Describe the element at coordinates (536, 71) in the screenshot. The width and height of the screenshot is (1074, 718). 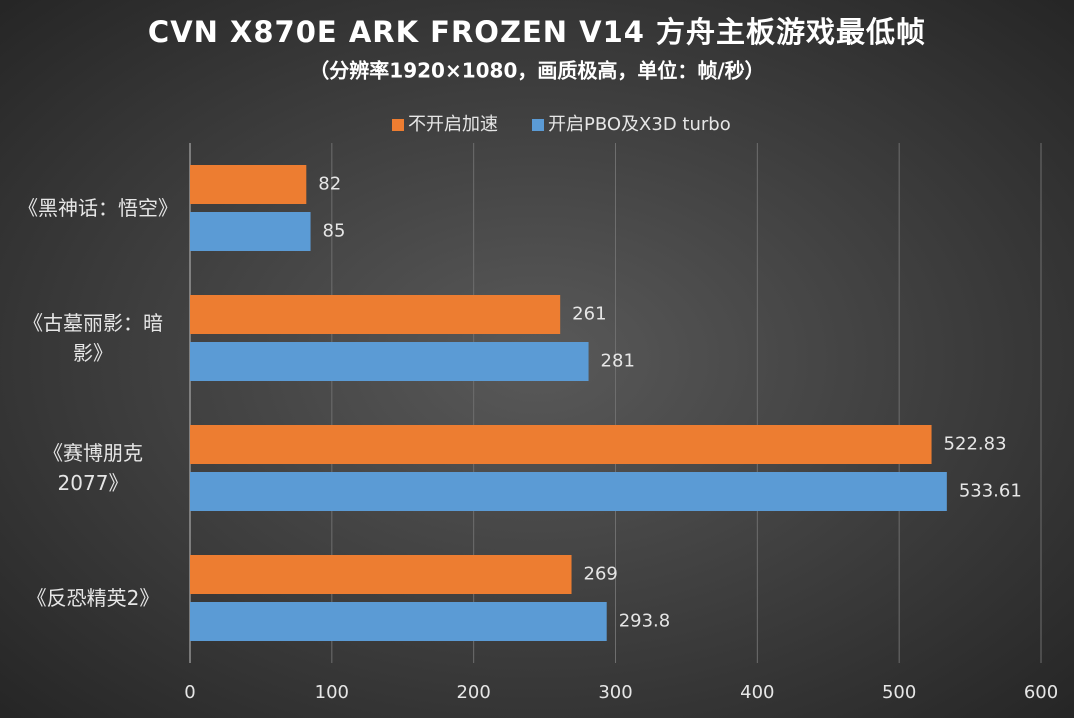
I see `chart-subtitle: （分辨率1920×1080，画质极高，单位：帧/秒）` at that location.